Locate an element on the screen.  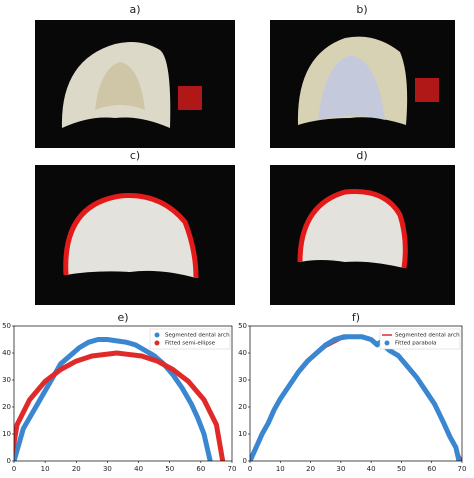
panel-label: c) is located at coordinates (135, 155).